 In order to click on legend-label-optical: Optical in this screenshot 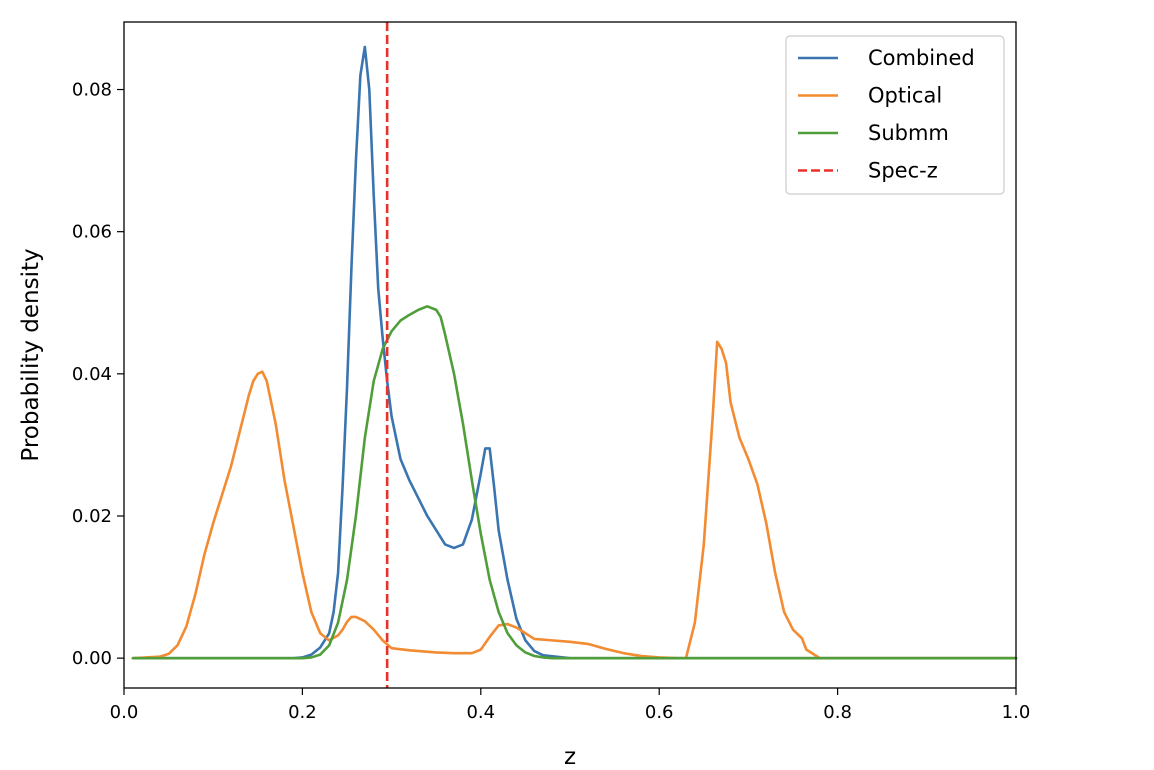, I will do `click(905, 96)`.